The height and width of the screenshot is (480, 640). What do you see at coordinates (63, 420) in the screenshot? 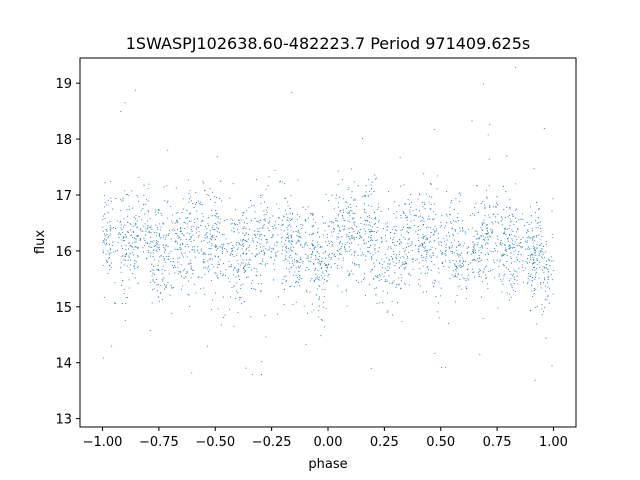
I see `y-tick-label: 13` at bounding box center [63, 420].